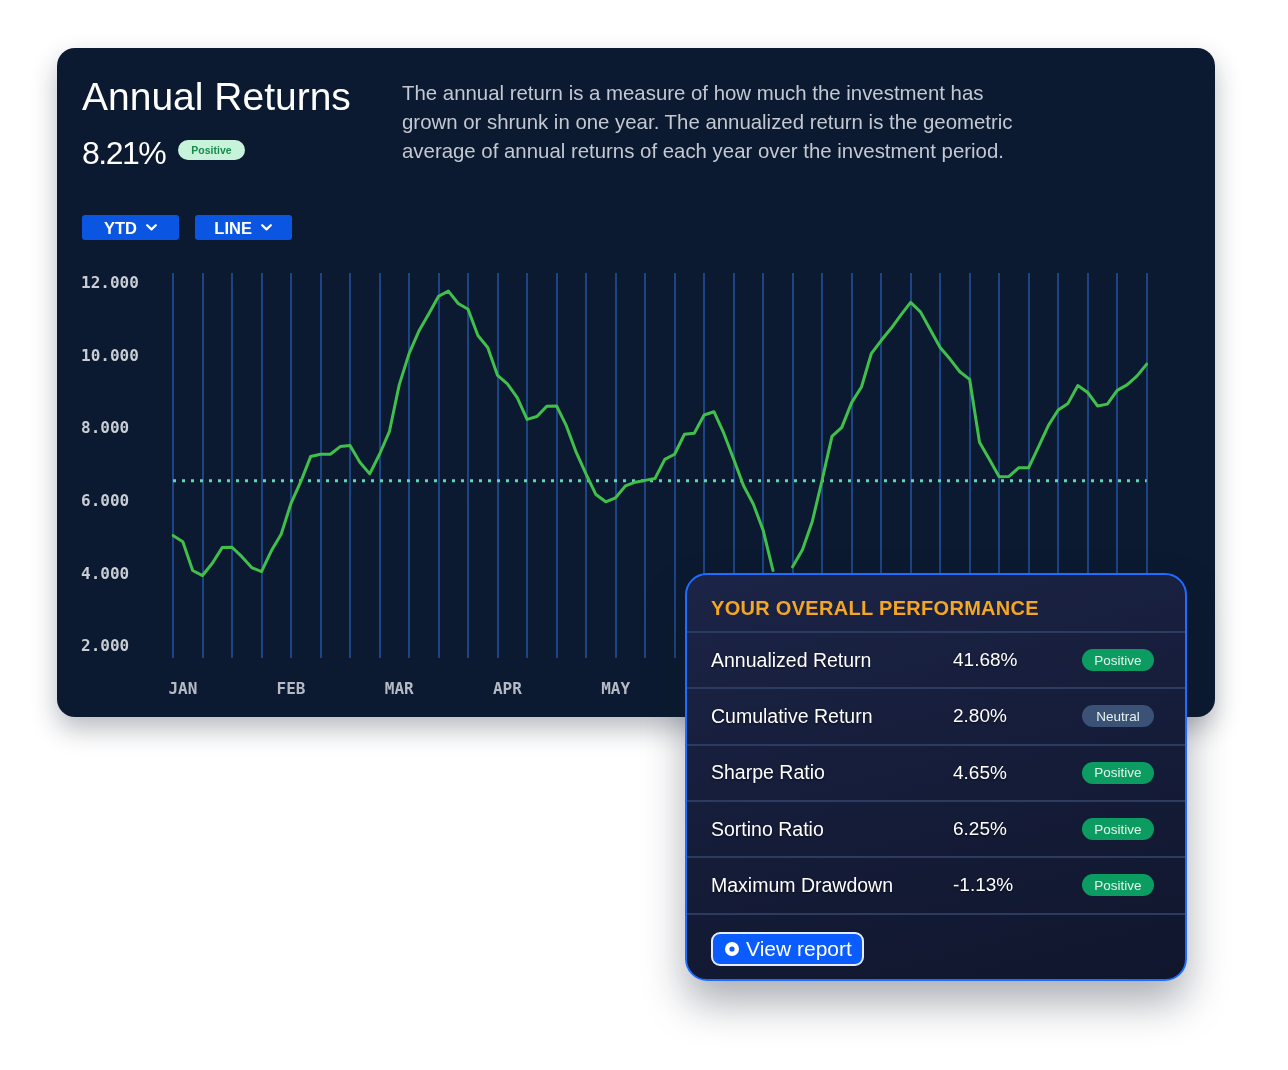 The height and width of the screenshot is (1070, 1288). What do you see at coordinates (799, 949) in the screenshot?
I see `text: View report` at bounding box center [799, 949].